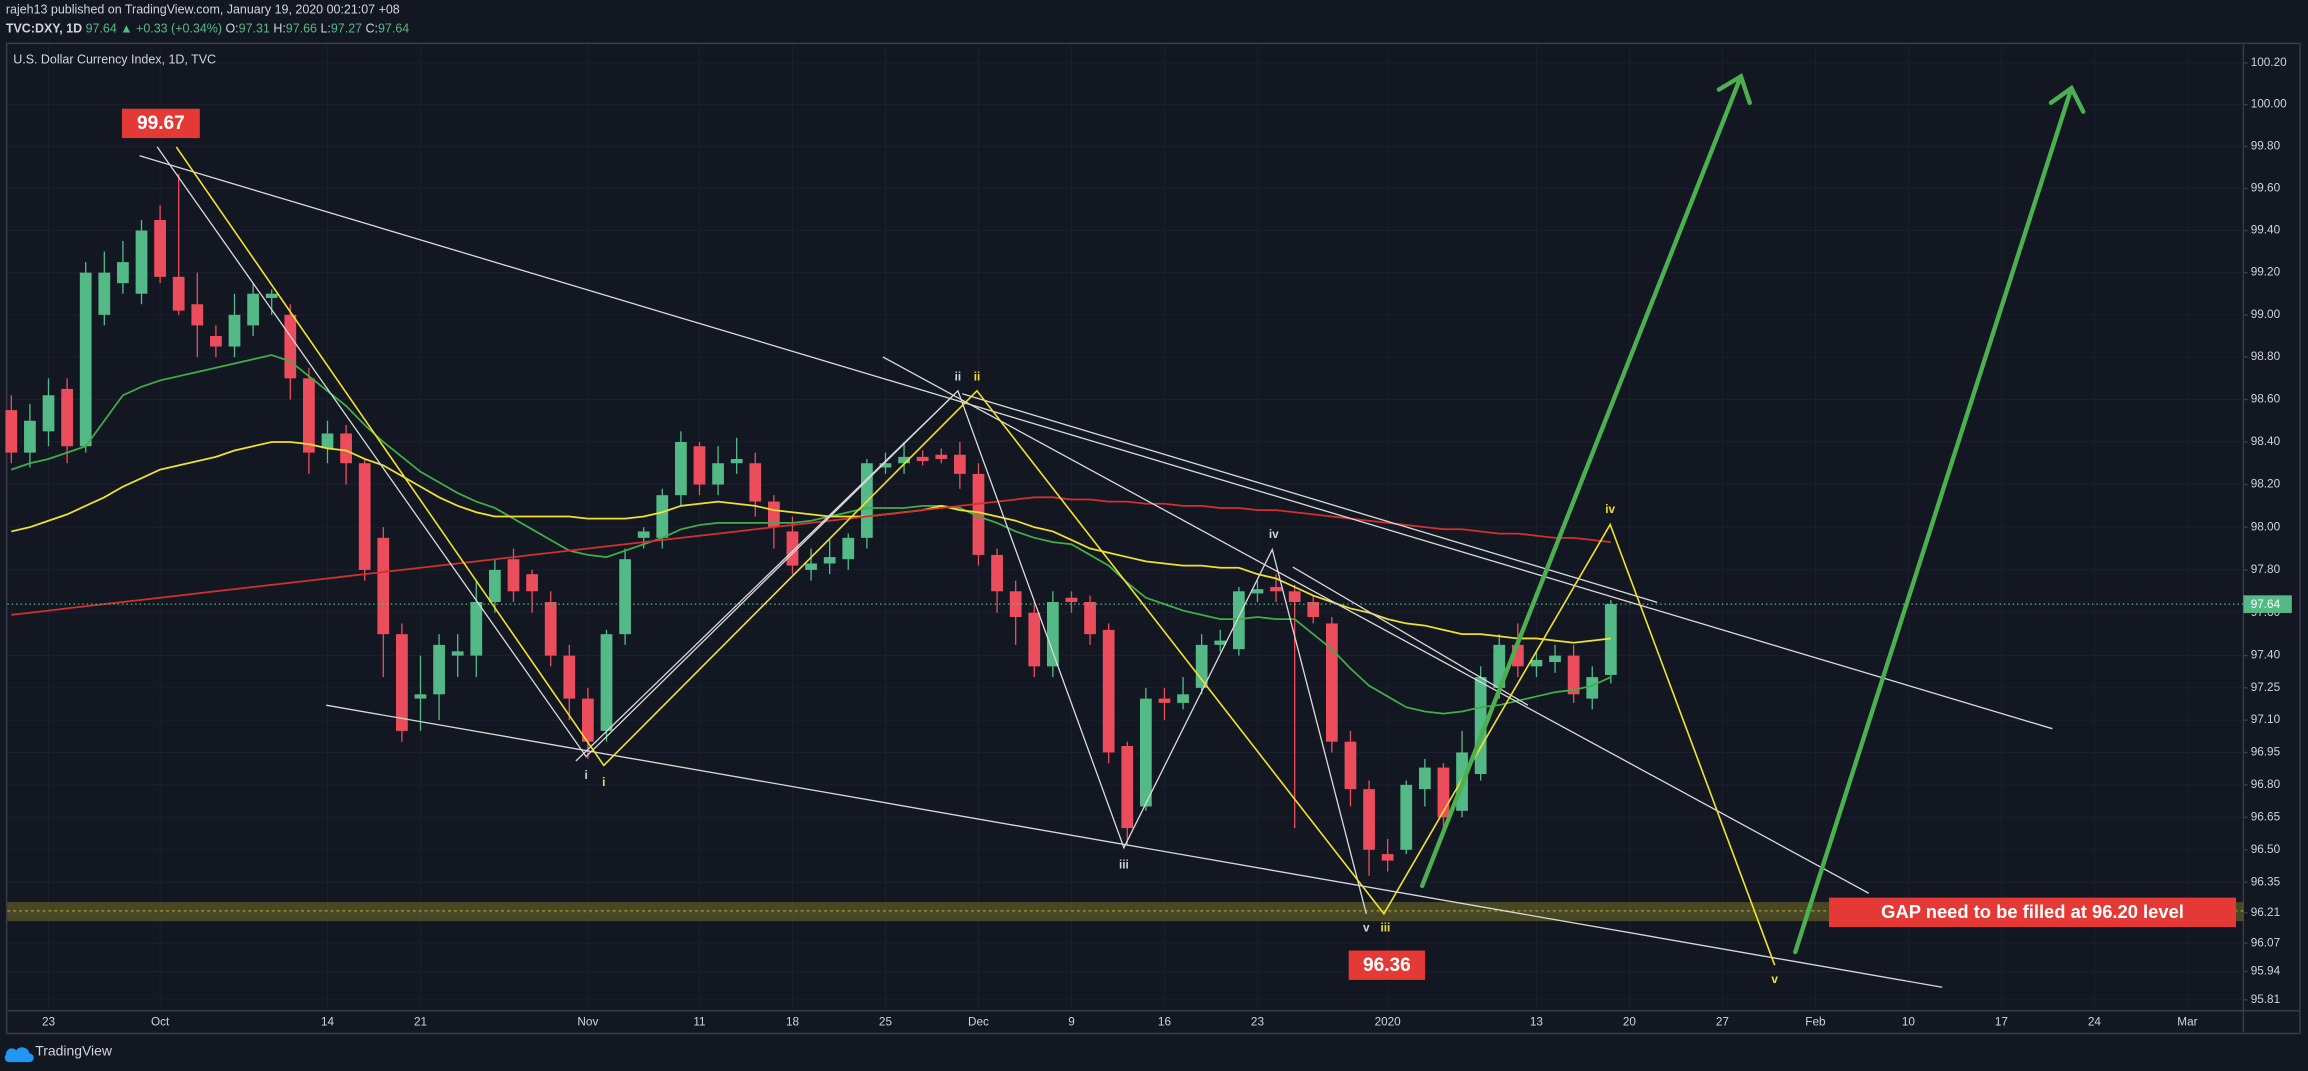 The width and height of the screenshot is (2308, 1071). What do you see at coordinates (2266, 816) in the screenshot?
I see `y-tick-label: 96.65` at bounding box center [2266, 816].